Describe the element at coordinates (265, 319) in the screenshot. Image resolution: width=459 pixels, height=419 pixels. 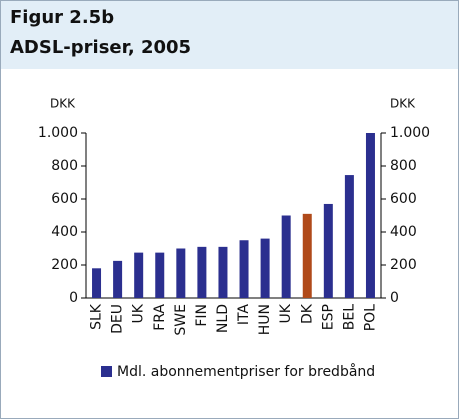
I see `x-tick-label: HUN` at that location.